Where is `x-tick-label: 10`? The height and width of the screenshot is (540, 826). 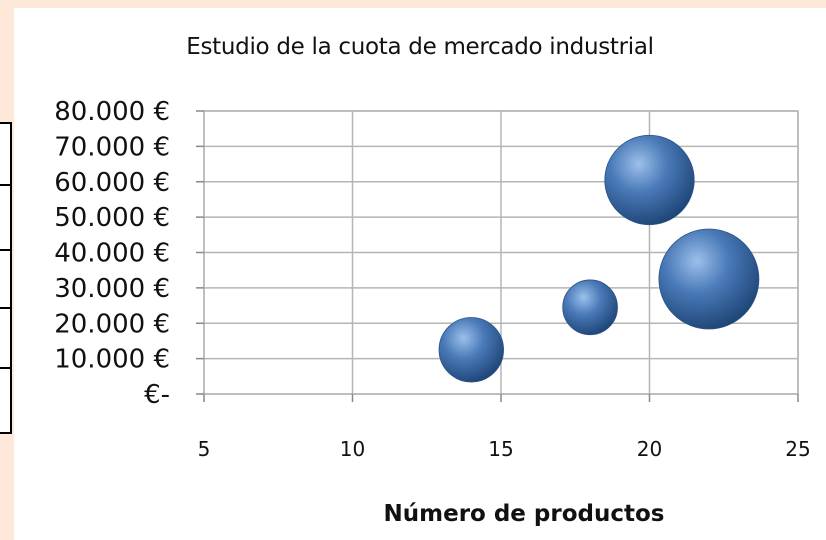 x-tick-label: 10 is located at coordinates (352, 449).